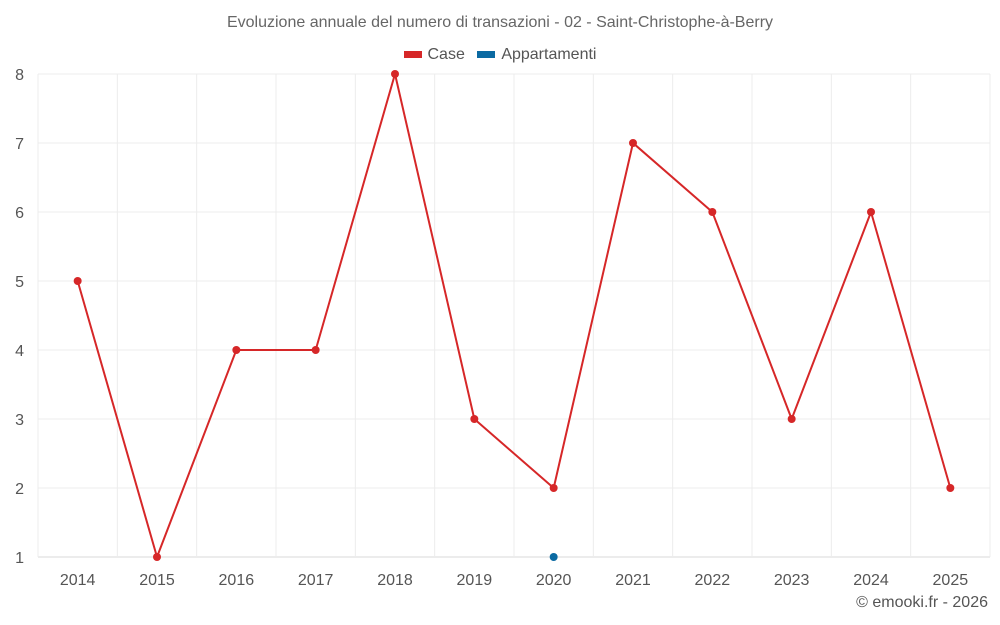  What do you see at coordinates (633, 580) in the screenshot?
I see `x-tick-label: 2021` at bounding box center [633, 580].